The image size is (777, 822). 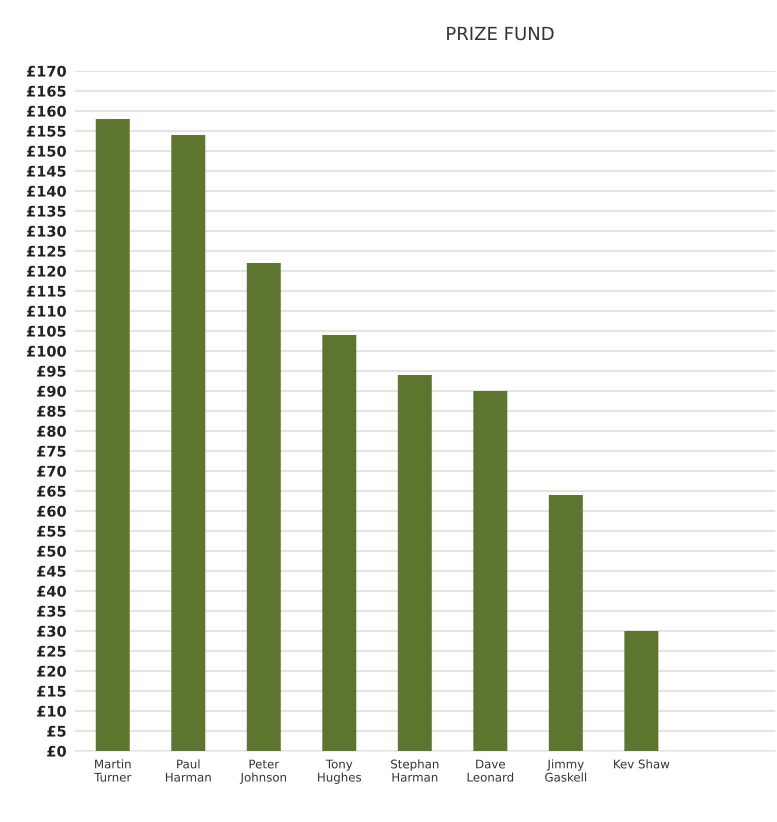 I want to click on y-tick-label: £95, so click(x=51, y=371).